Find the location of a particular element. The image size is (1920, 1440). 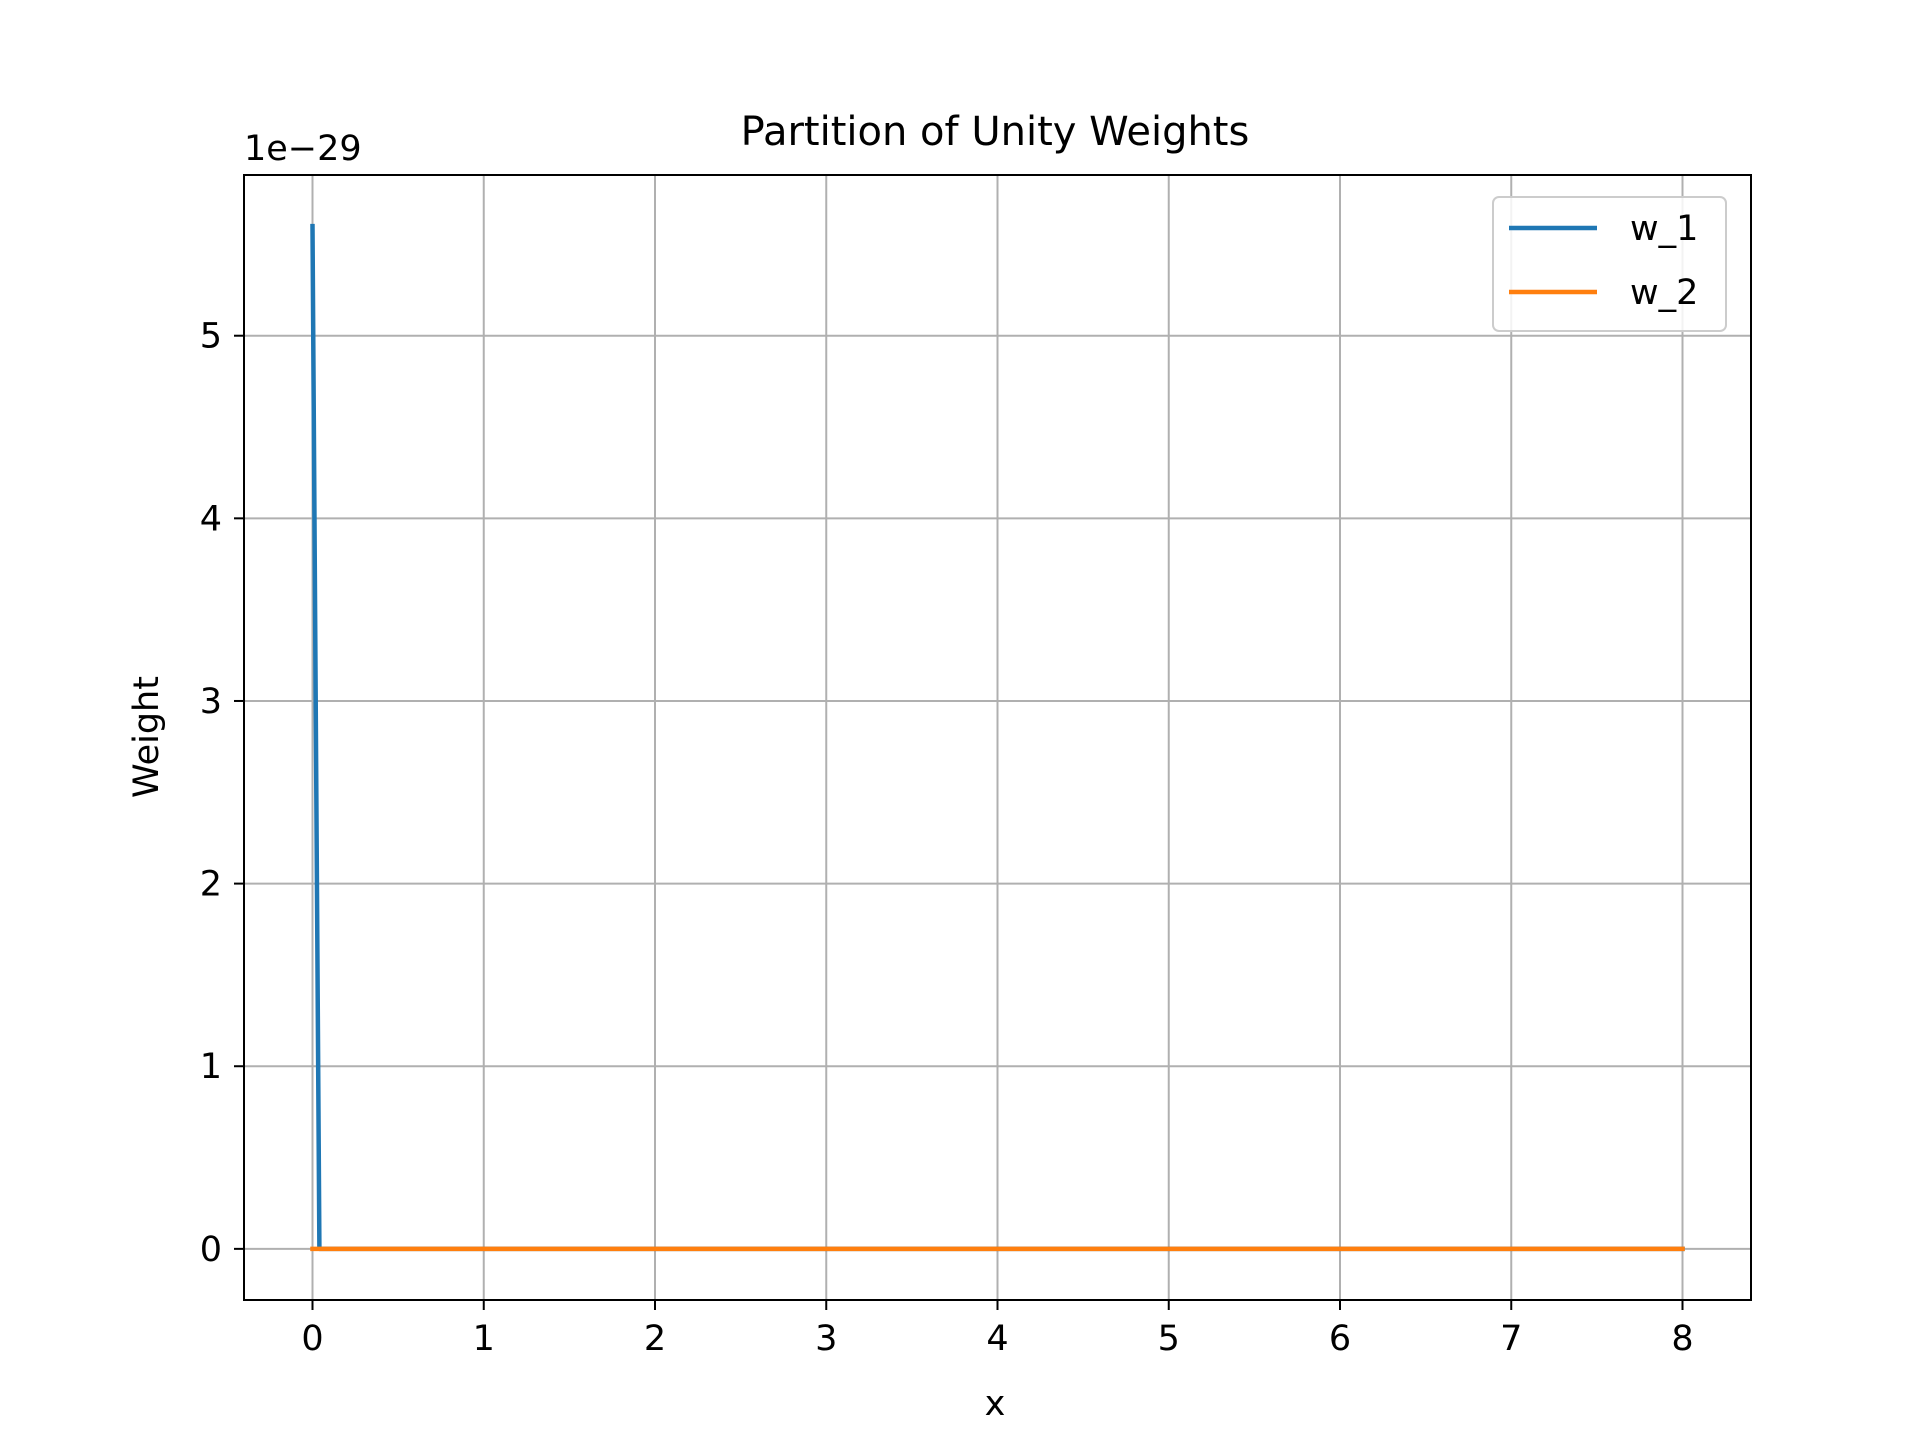

y-axis-label: Weight is located at coordinates (147, 737).